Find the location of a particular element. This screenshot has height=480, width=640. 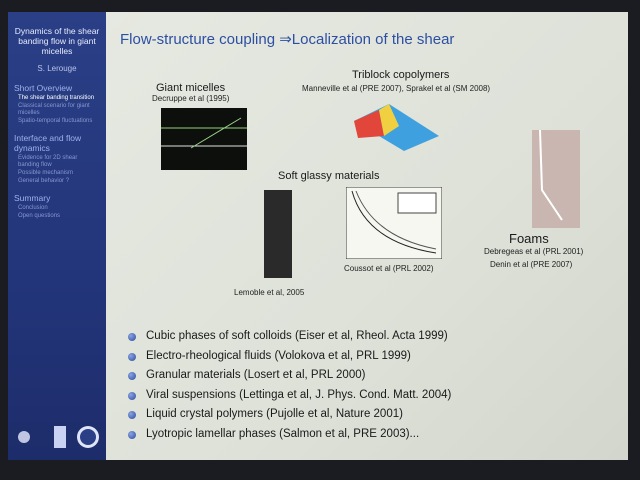

nav-section: Summary is located at coordinates (32, 198).